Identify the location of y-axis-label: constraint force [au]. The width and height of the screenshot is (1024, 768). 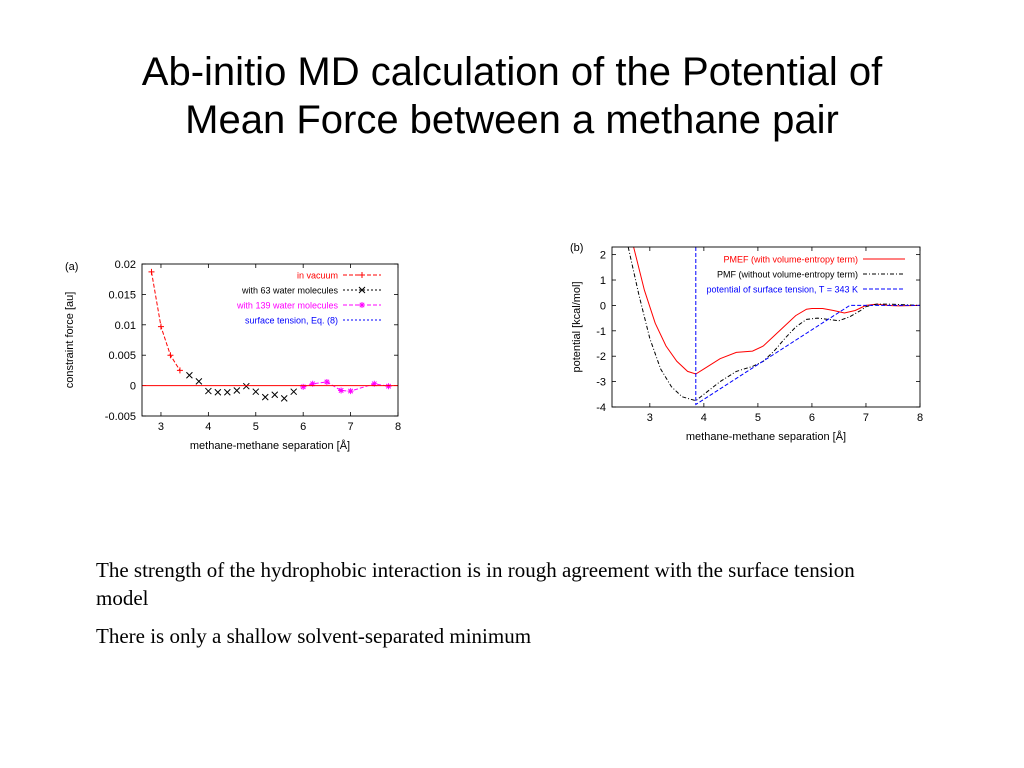
(70, 340).